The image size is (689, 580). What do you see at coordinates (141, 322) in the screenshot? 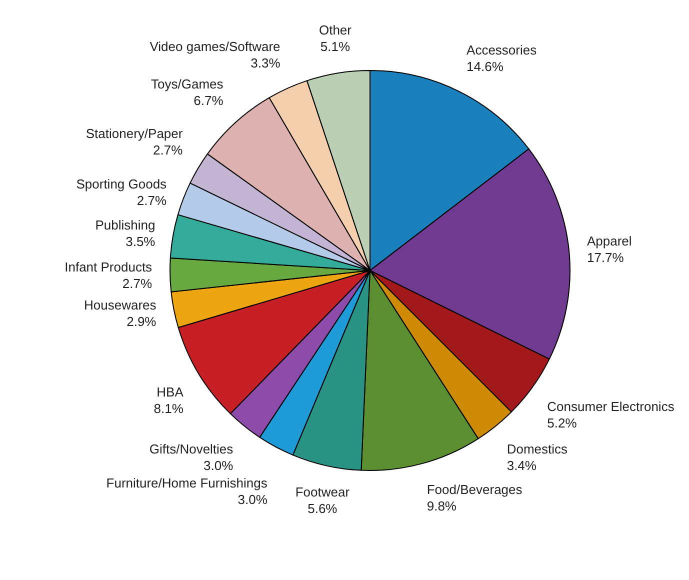
I see `data-label: 2.9%` at bounding box center [141, 322].